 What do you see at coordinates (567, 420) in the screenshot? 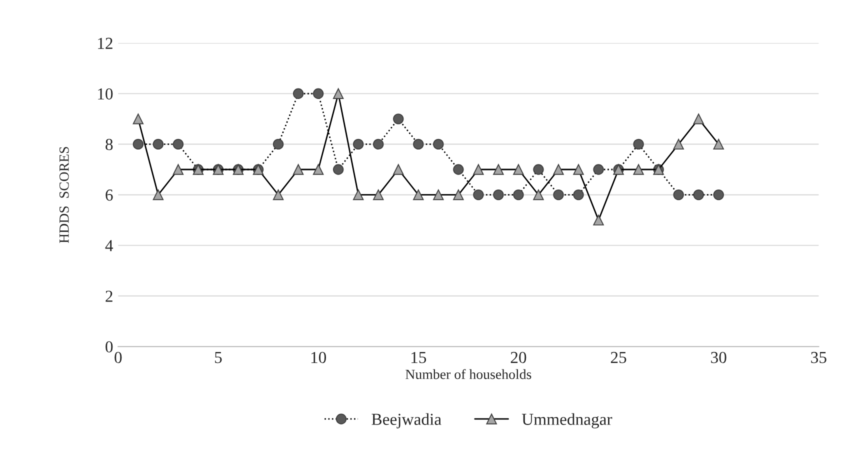
I see `legend-label: Ummednagar` at bounding box center [567, 420].